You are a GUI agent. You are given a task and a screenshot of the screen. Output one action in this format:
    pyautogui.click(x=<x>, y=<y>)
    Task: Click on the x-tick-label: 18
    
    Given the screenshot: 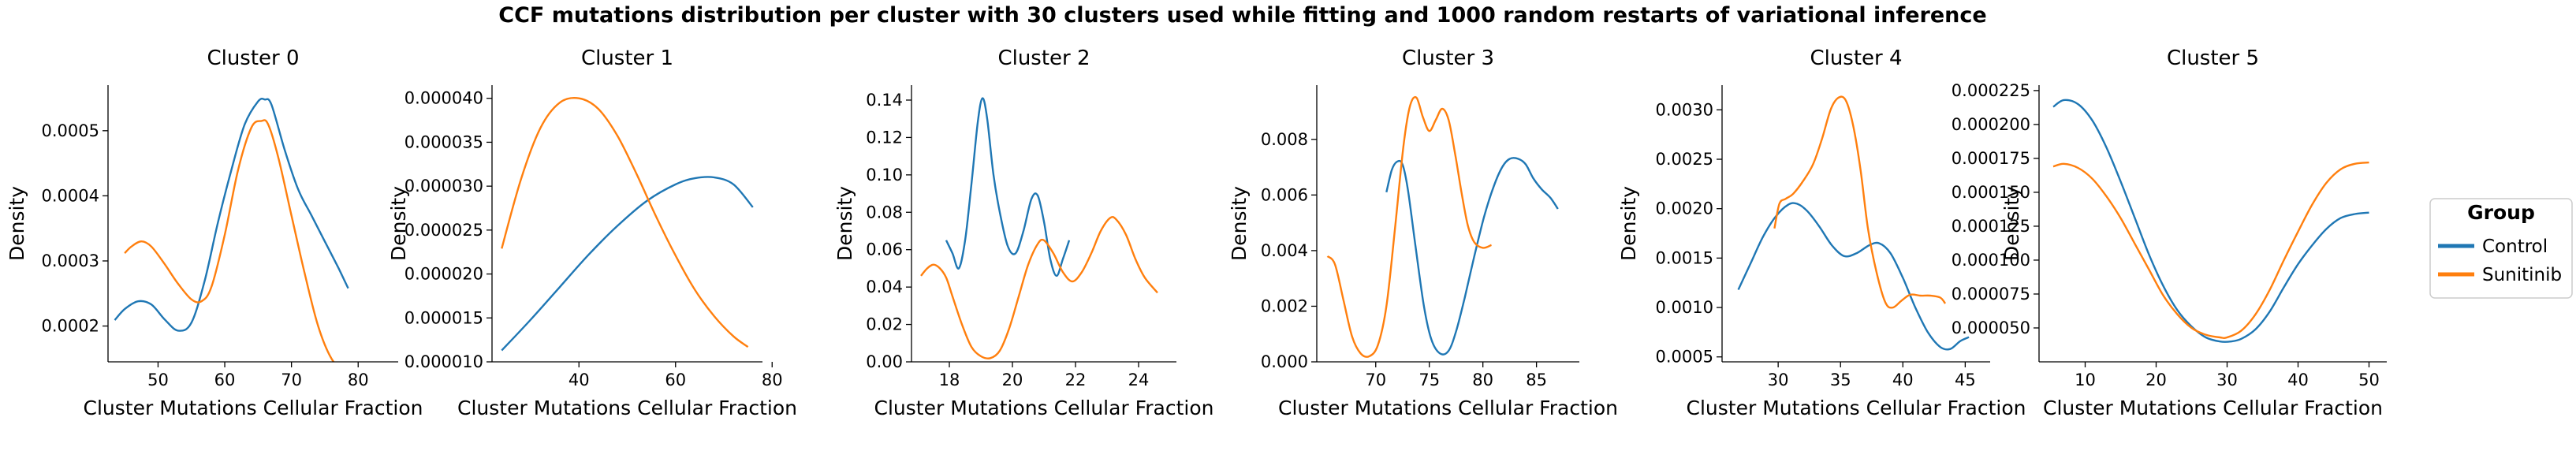 What is the action you would take?
    pyautogui.click(x=950, y=380)
    